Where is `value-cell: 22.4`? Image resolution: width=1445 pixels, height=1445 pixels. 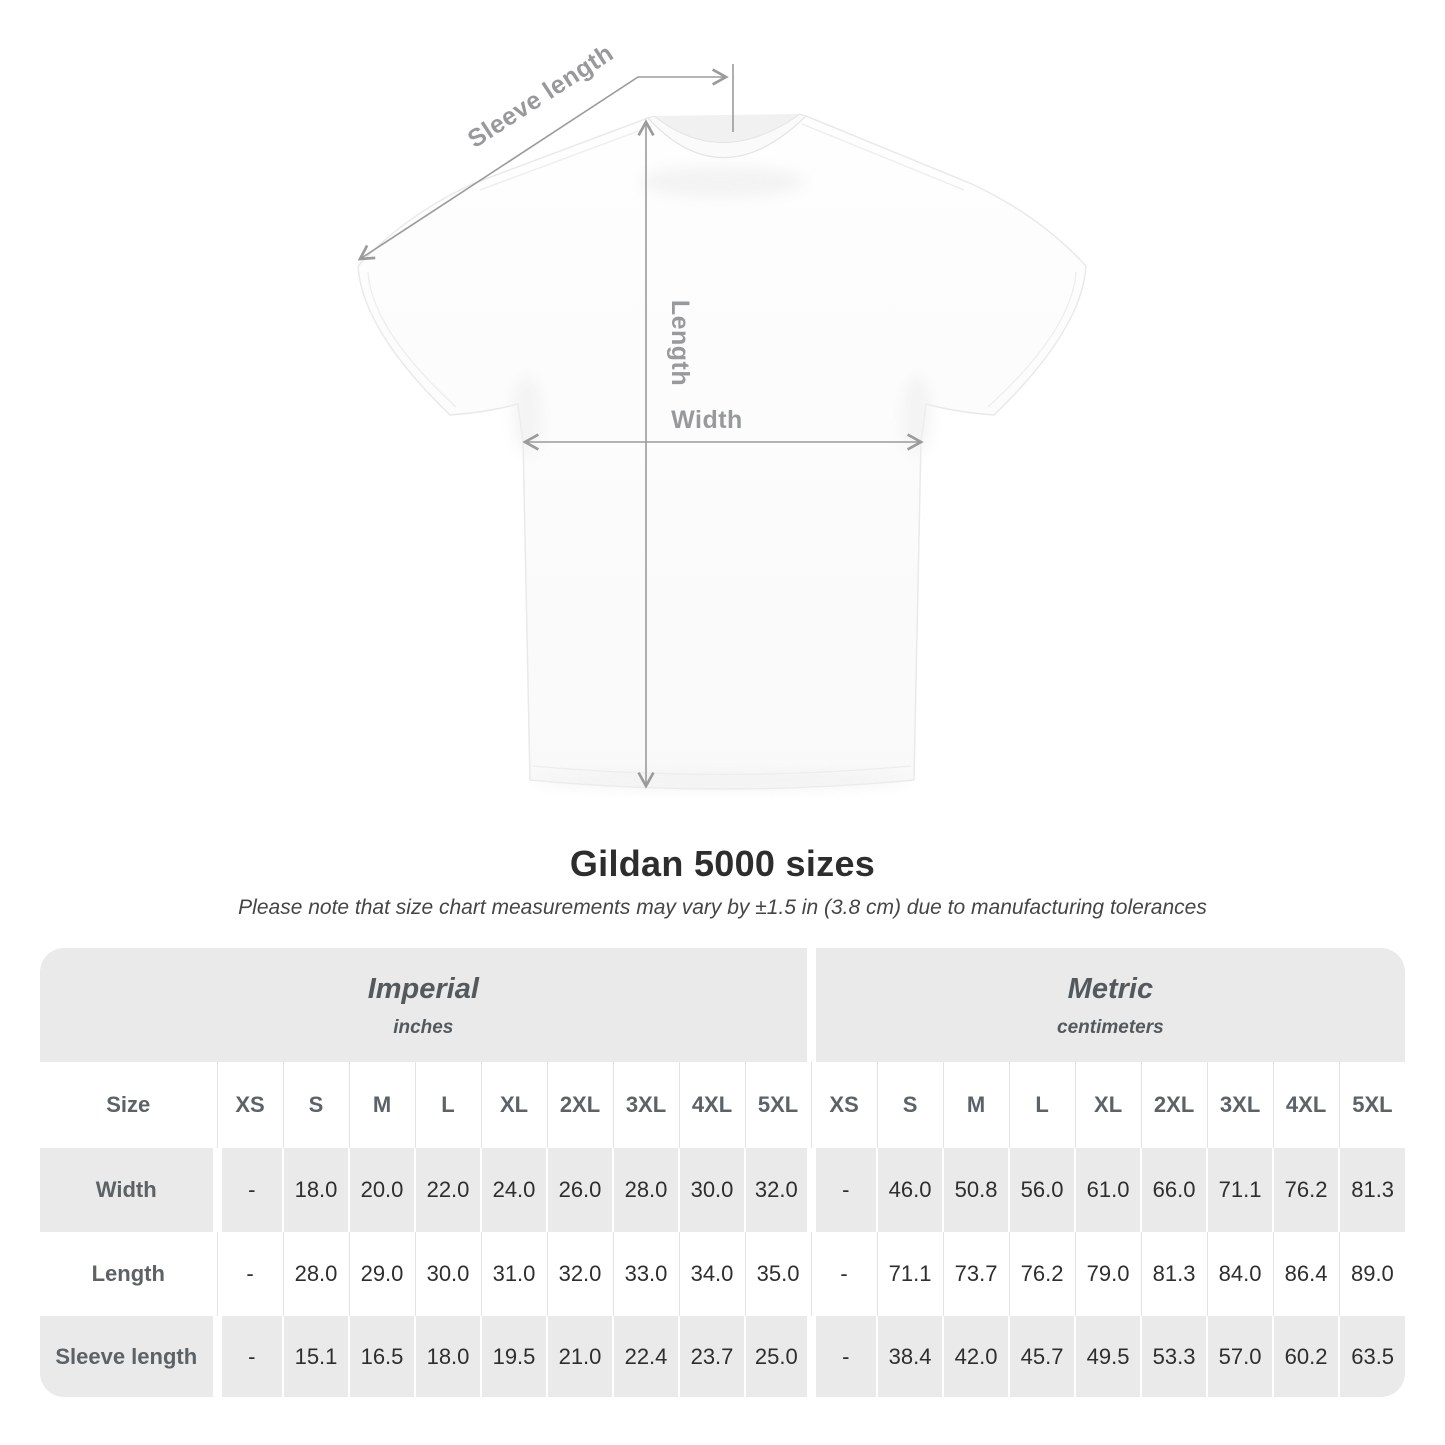 value-cell: 22.4 is located at coordinates (645, 1356).